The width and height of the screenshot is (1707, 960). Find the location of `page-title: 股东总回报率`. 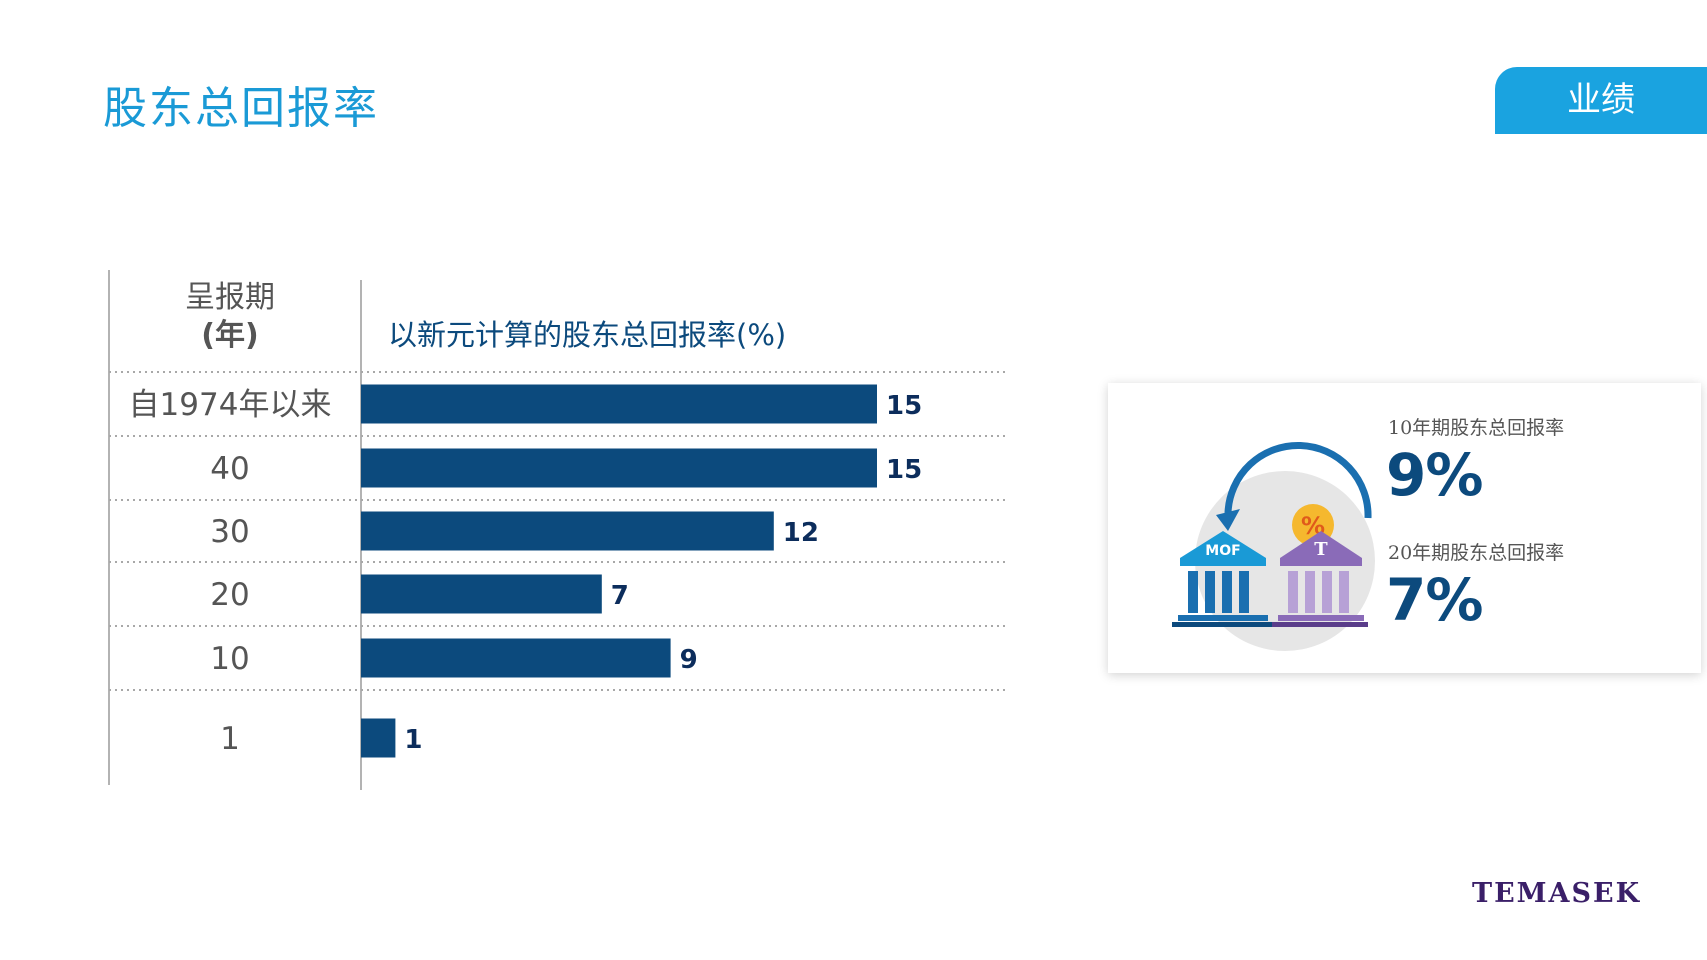

page-title: 股东总回报率 is located at coordinates (241, 108).